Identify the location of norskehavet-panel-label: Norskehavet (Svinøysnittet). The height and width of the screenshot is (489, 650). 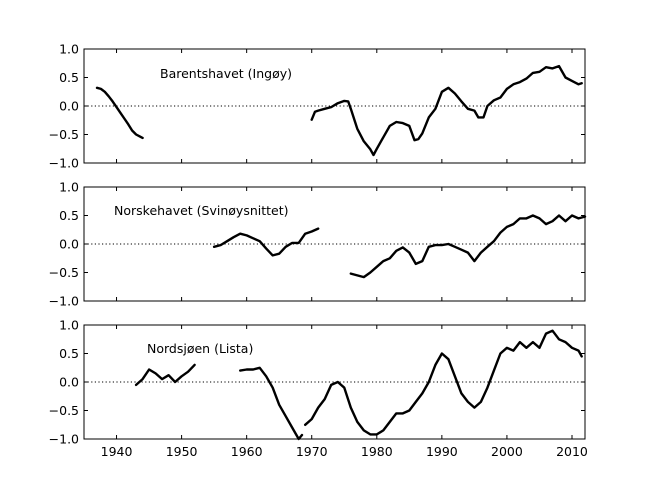
(201, 210).